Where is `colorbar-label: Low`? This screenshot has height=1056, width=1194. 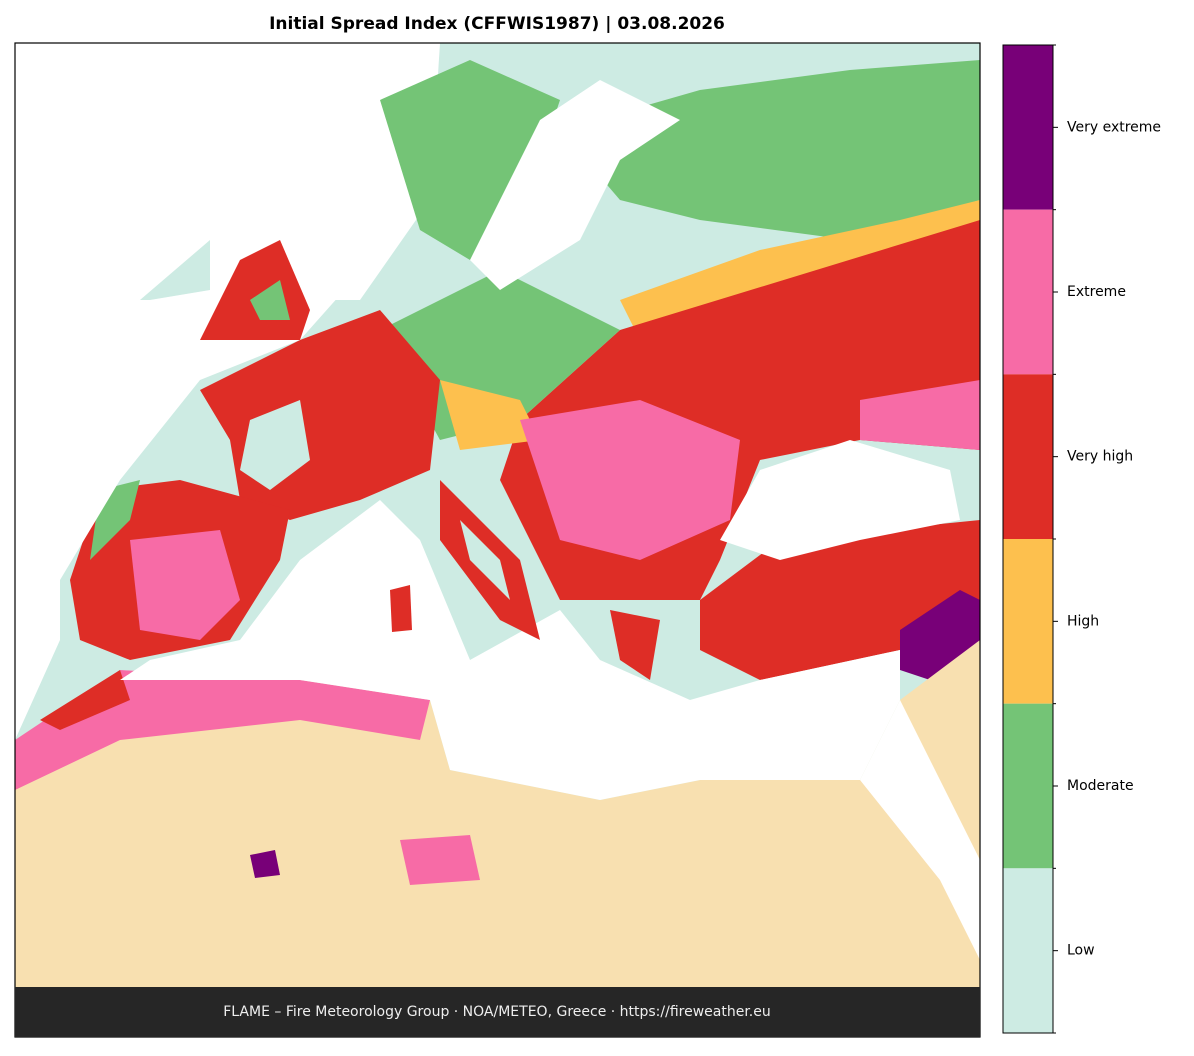
colorbar-label: Low is located at coordinates (1081, 951).